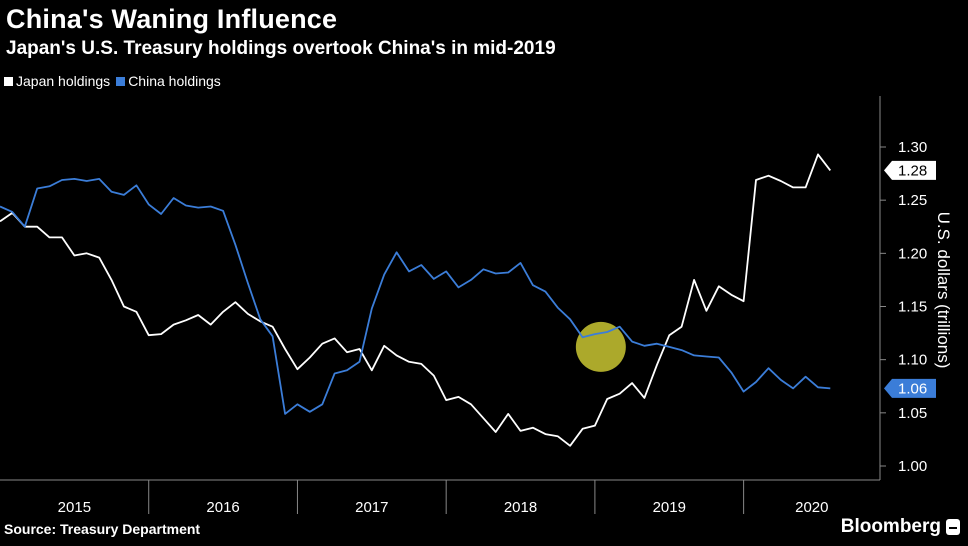 This screenshot has width=968, height=546. I want to click on brand-logo: Bloomberg, so click(900, 527).